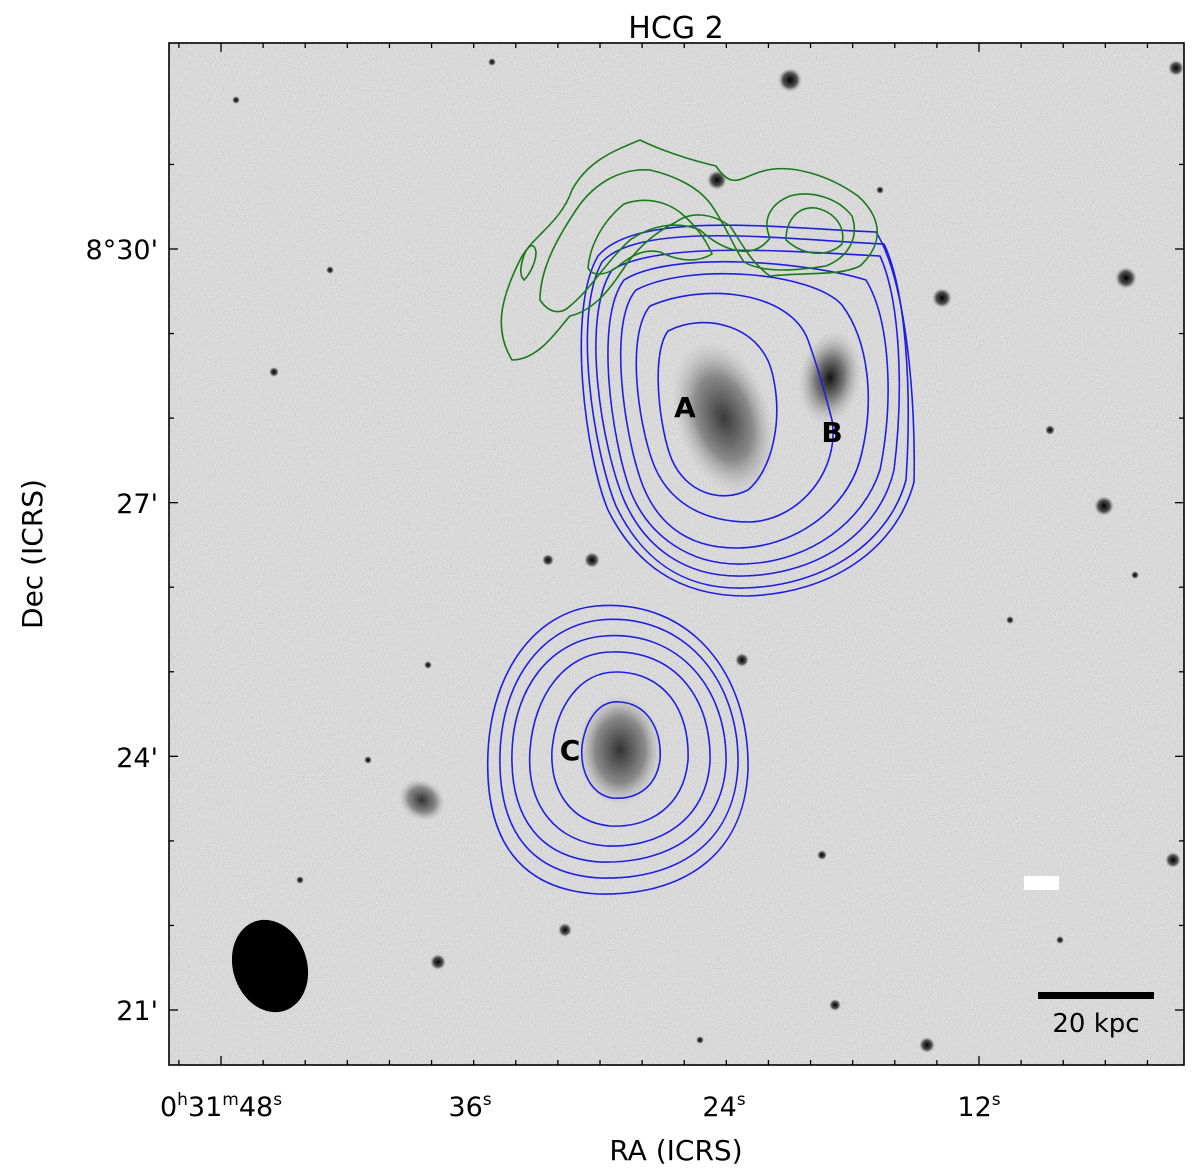 Image resolution: width=1200 pixels, height=1175 pixels. What do you see at coordinates (221, 1106) in the screenshot?
I see `x-tick-label-0: 0h31m48s` at bounding box center [221, 1106].